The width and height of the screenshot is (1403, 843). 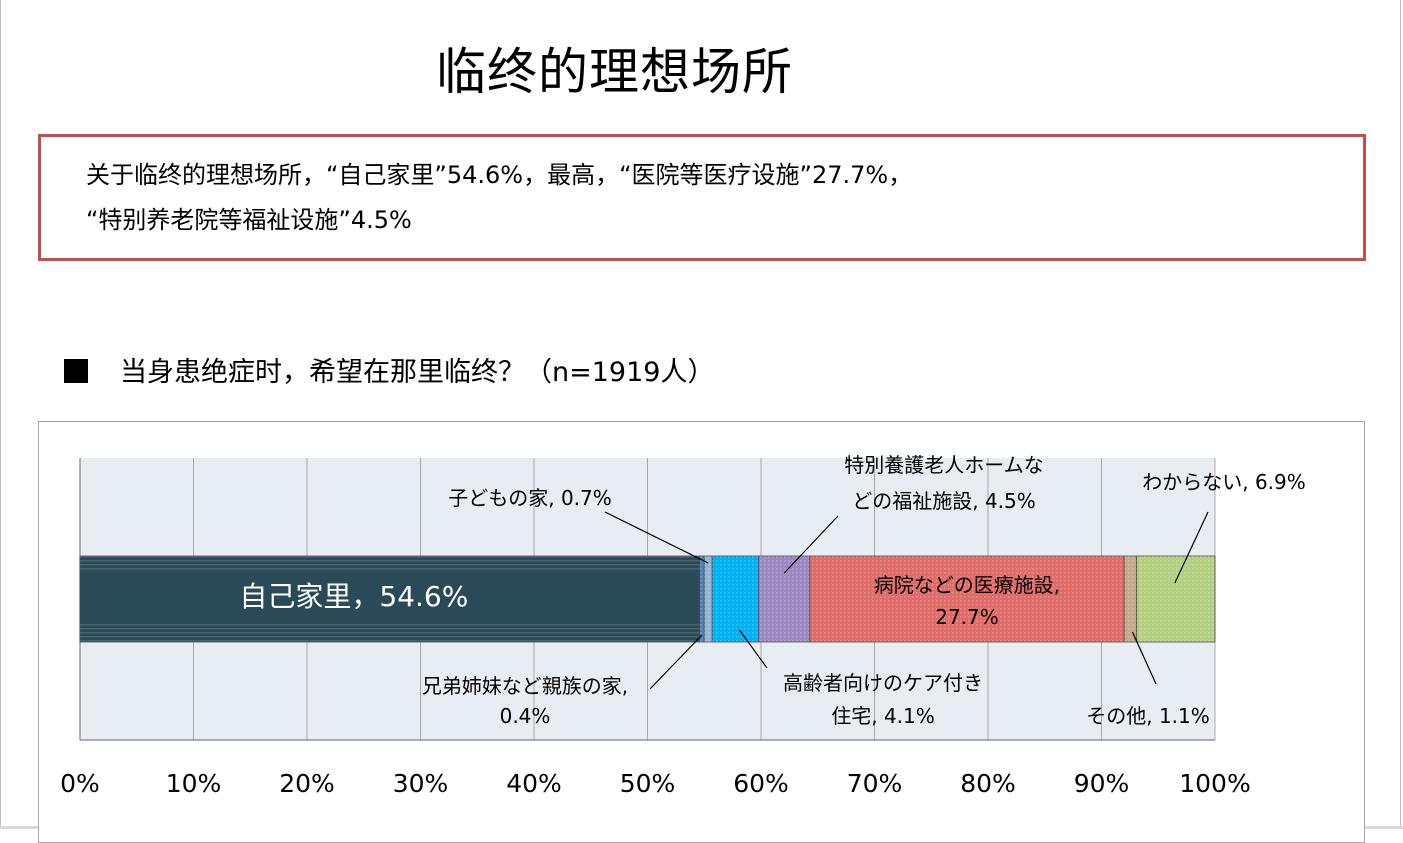 I want to click on data-label: 住宅, 4.1%, so click(x=883, y=716).